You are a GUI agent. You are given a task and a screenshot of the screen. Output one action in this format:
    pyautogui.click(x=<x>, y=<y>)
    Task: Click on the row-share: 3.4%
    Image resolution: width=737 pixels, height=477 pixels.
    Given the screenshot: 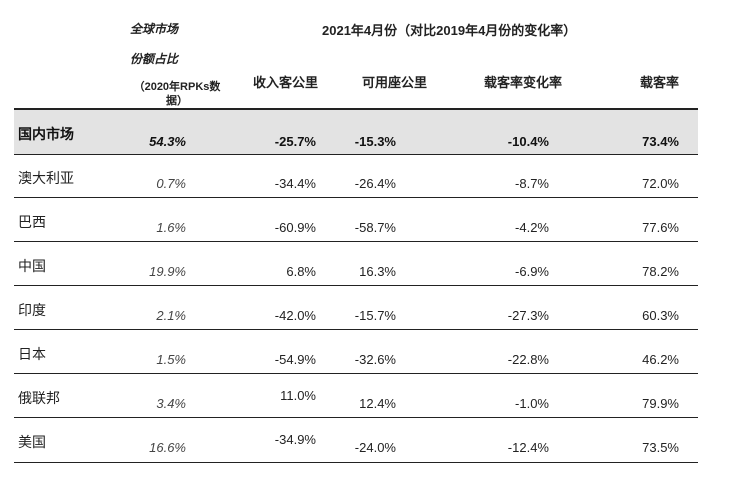 What is the action you would take?
    pyautogui.click(x=171, y=403)
    